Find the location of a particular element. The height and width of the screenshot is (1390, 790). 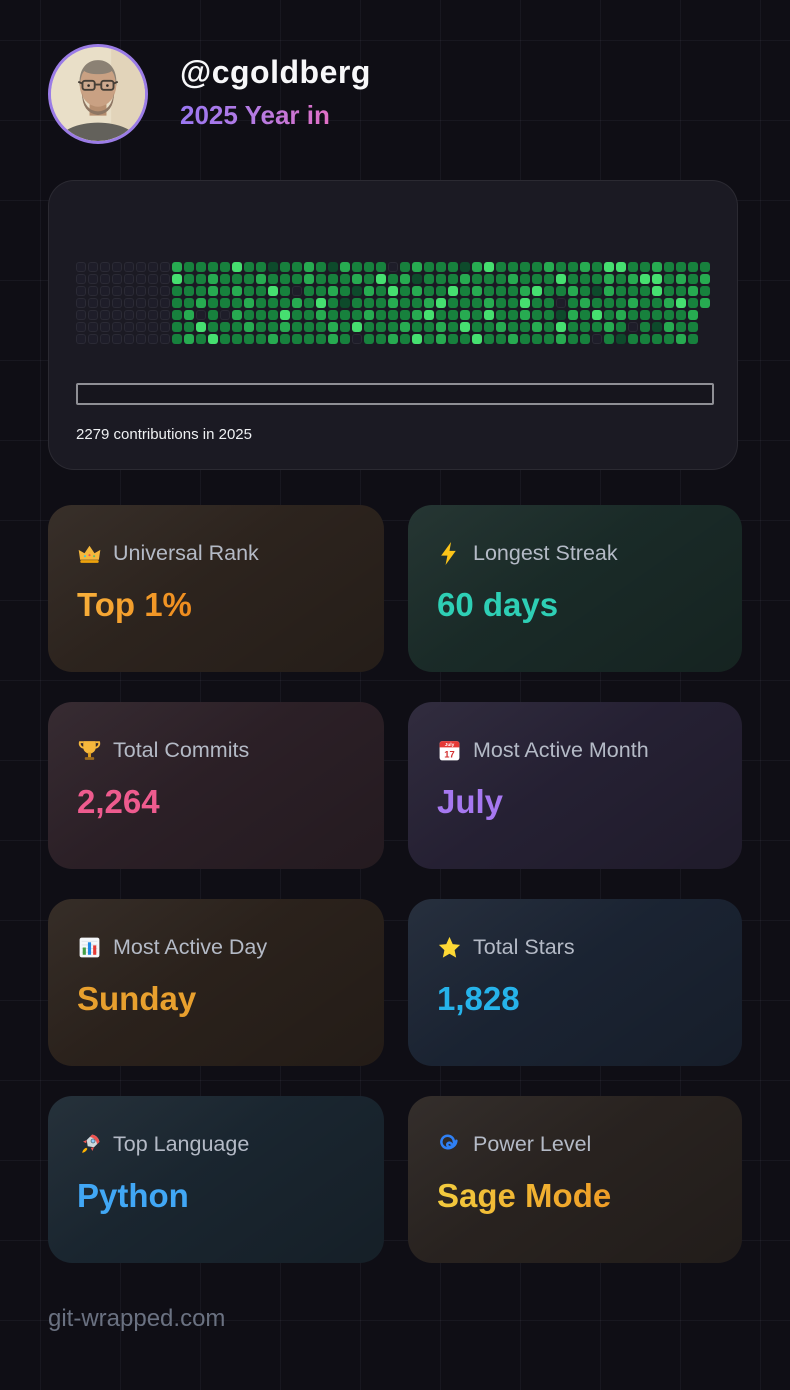

contribution-grid is located at coordinates (393, 303).